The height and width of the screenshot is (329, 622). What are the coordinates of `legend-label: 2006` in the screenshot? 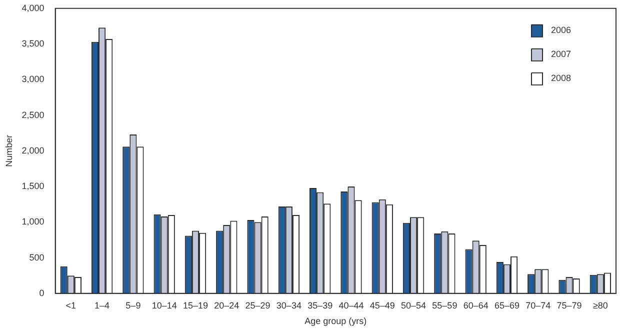 It's located at (561, 29).